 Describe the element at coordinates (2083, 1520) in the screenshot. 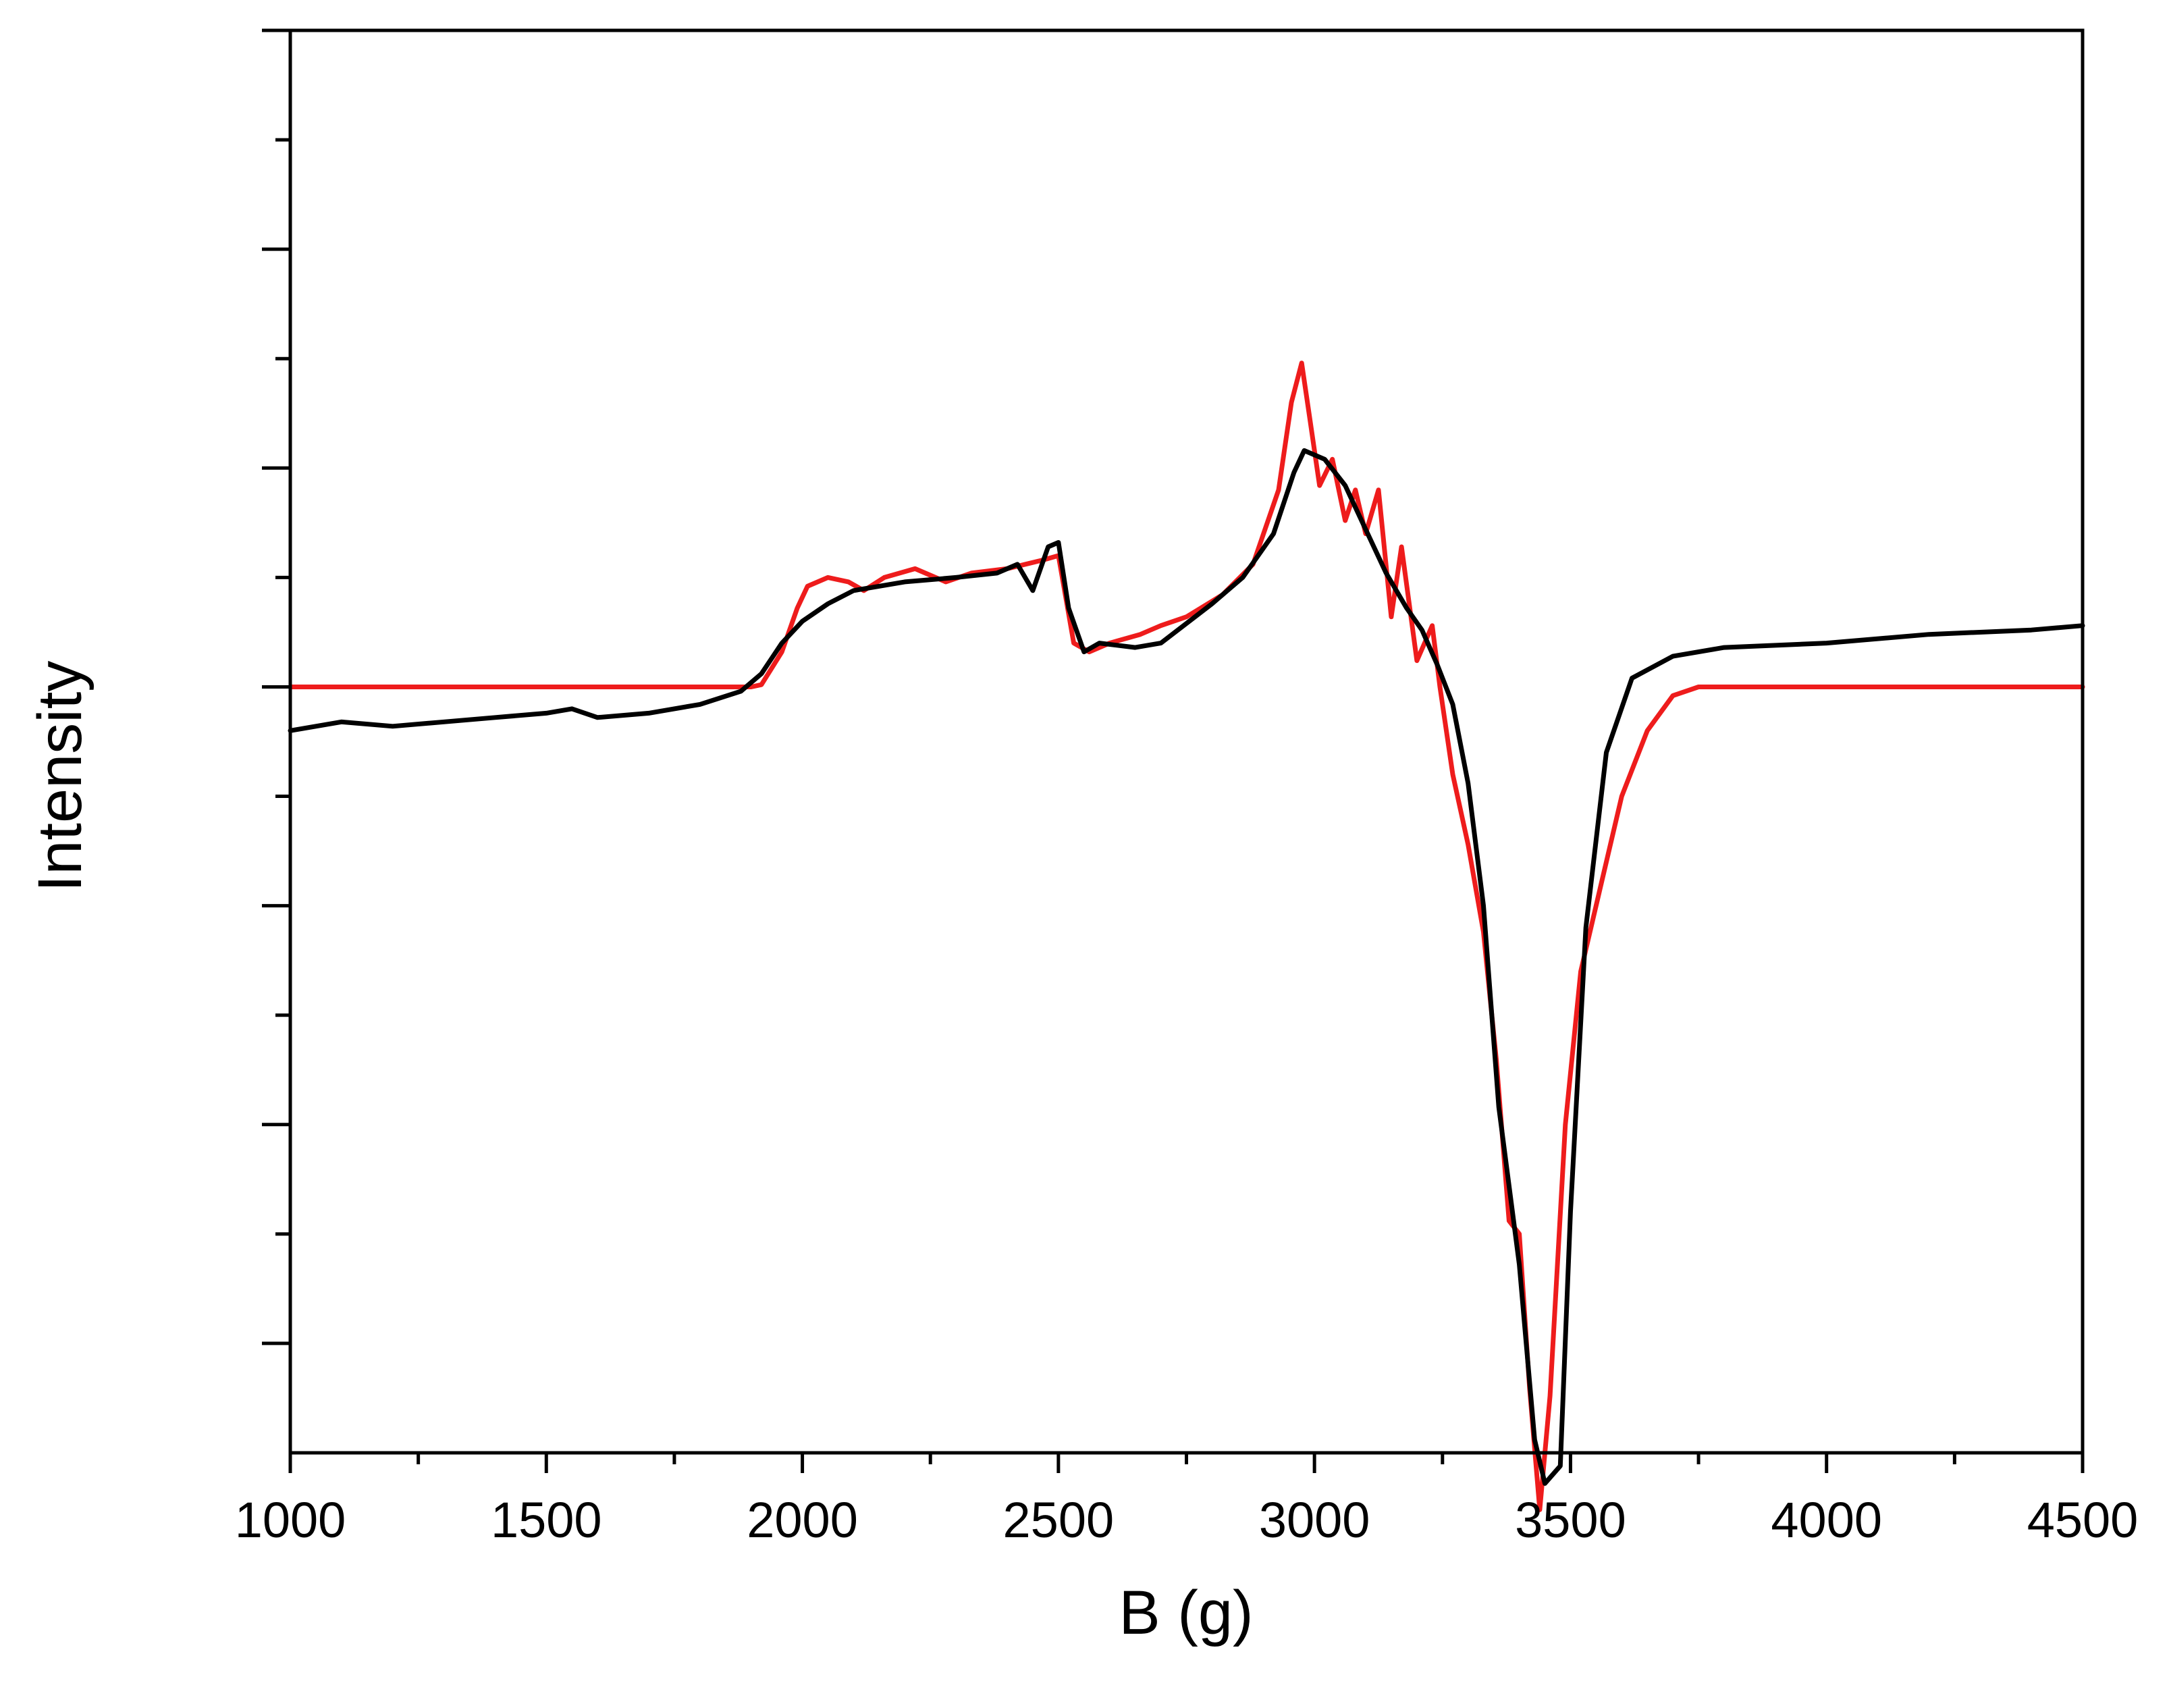

I see `x-tick-label: 4500` at that location.